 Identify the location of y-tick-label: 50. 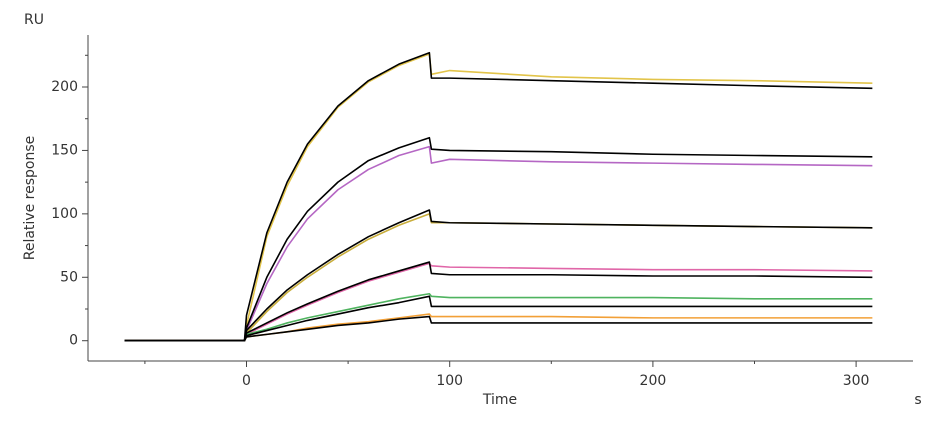
(69, 277).